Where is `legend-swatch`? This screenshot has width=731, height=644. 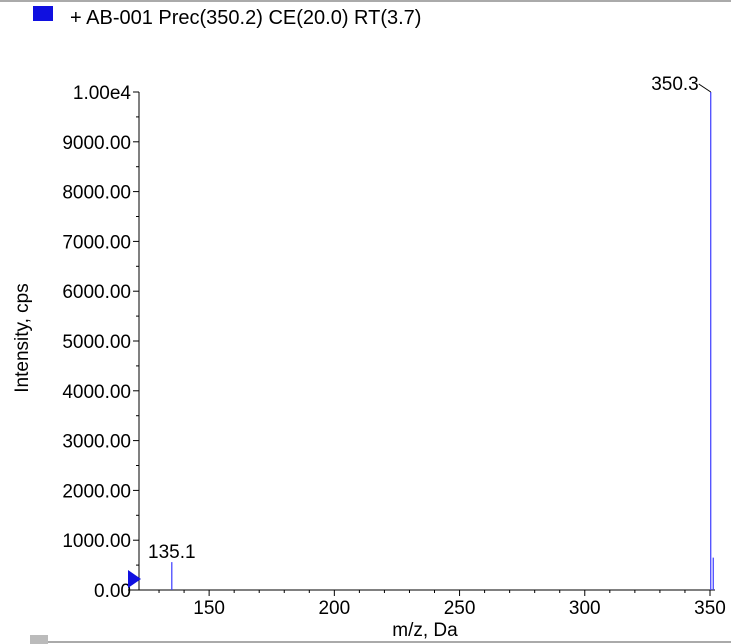 legend-swatch is located at coordinates (43, 13).